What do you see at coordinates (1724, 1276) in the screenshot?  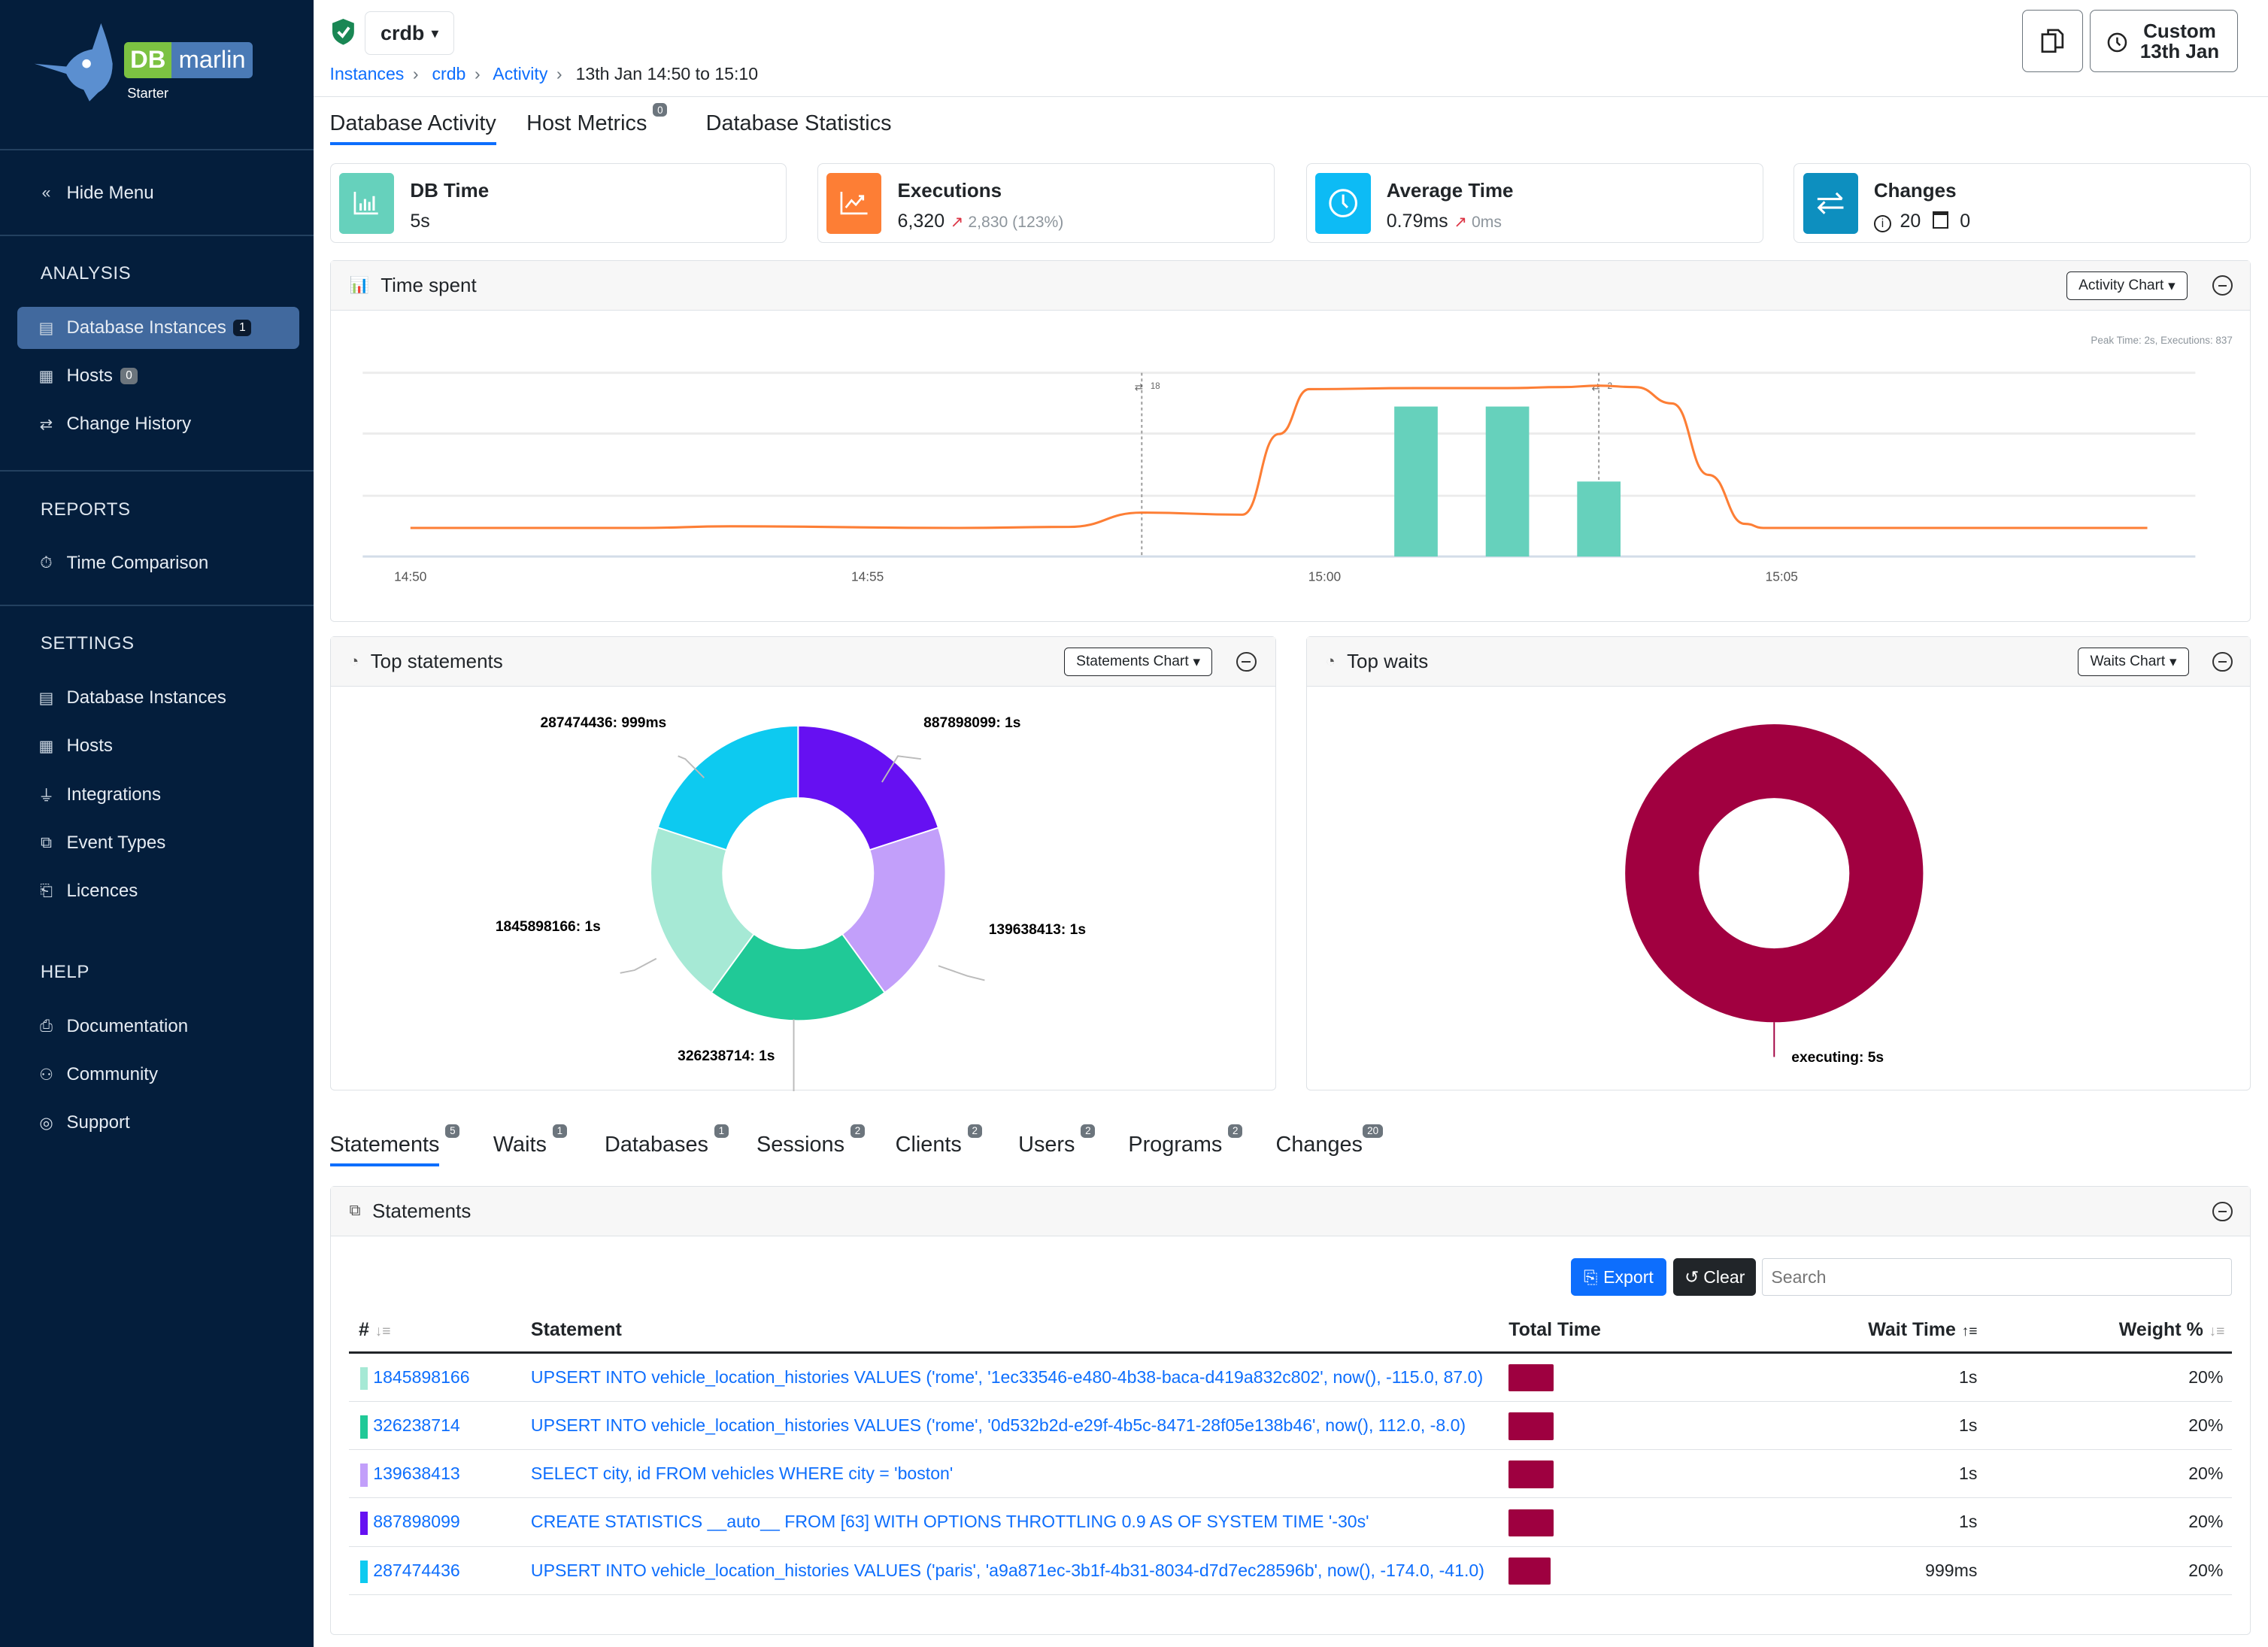 I see `clear-label: Clear` at bounding box center [1724, 1276].